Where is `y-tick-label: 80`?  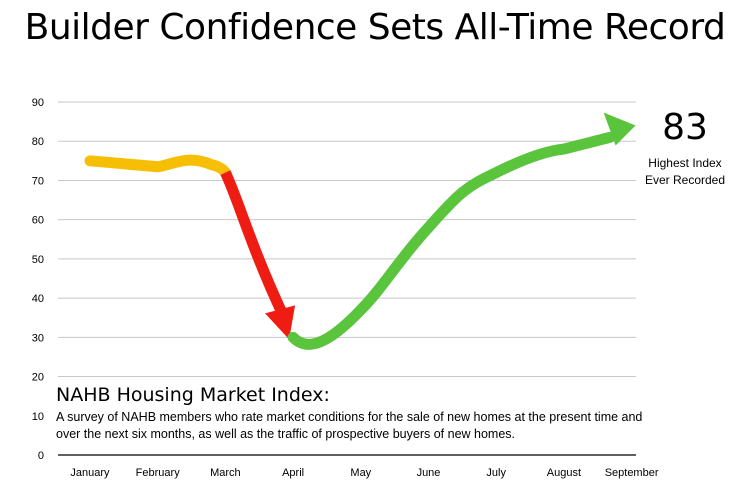
y-tick-label: 80 is located at coordinates (38, 142).